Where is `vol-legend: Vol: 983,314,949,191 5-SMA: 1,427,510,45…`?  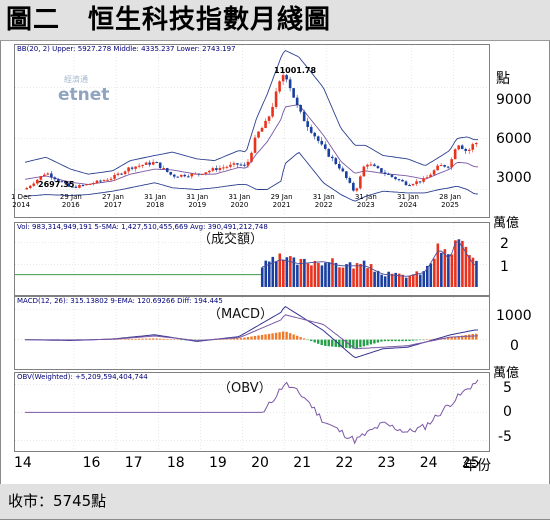
vol-legend: Vol: 983,314,949,191 5-SMA: 1,427,510,45… is located at coordinates (142, 227).